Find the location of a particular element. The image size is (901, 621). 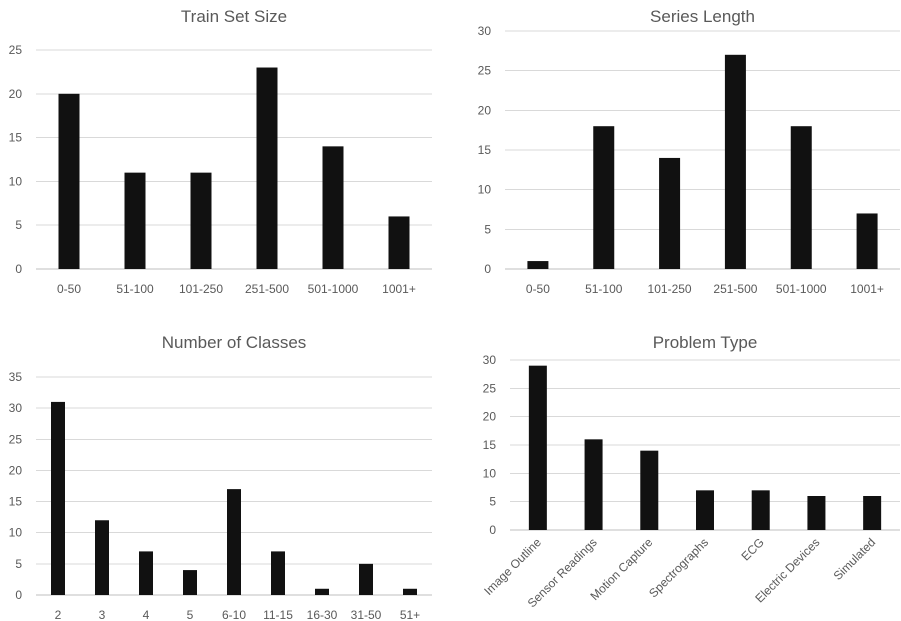

y-tick-label: 35 is located at coordinates (16, 377).